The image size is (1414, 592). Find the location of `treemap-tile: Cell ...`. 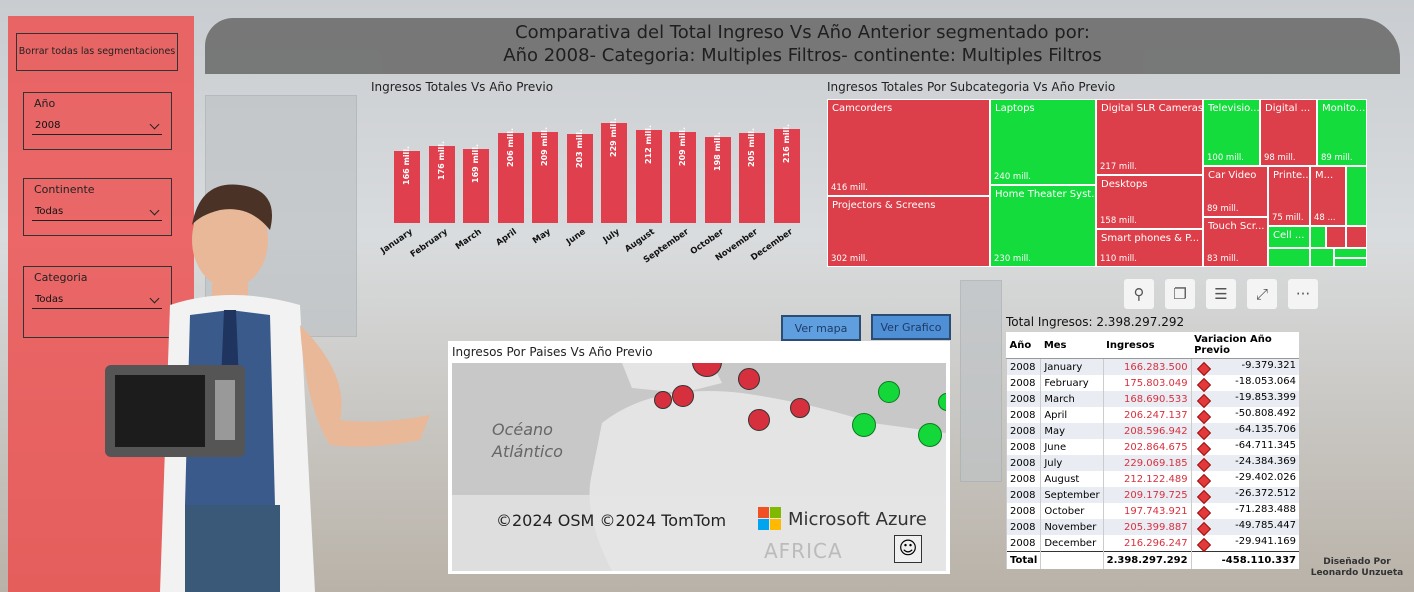

treemap-tile: Cell ... is located at coordinates (1289, 237).